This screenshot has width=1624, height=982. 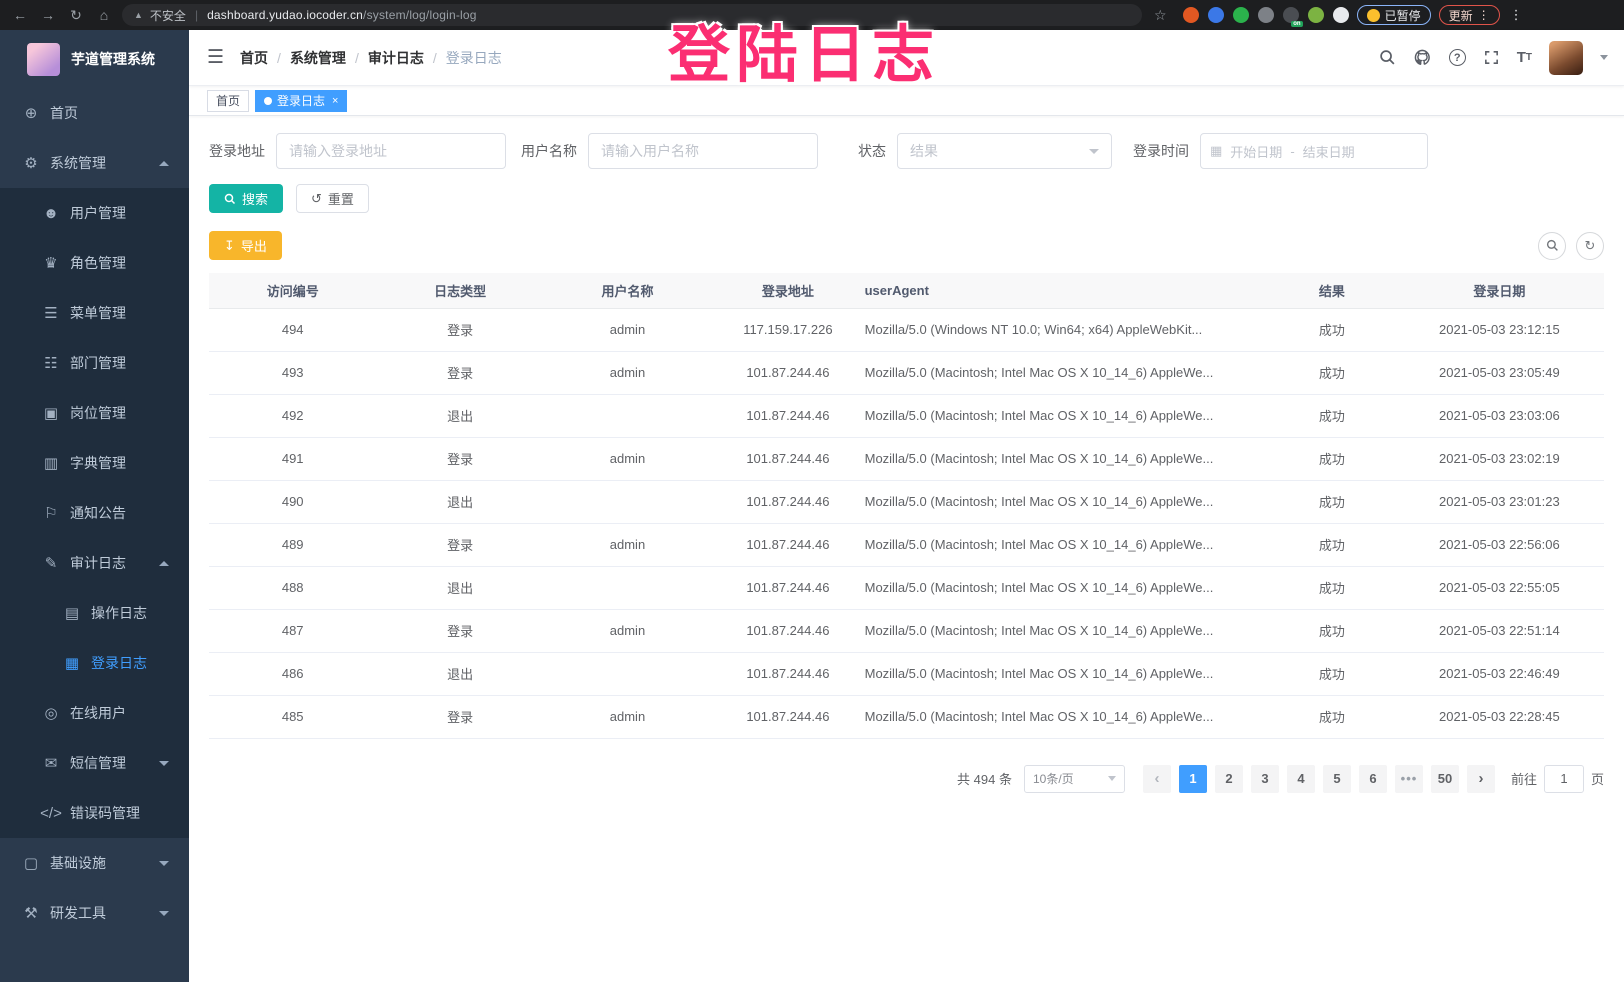 I want to click on tag-item: 首页, so click(x=228, y=100).